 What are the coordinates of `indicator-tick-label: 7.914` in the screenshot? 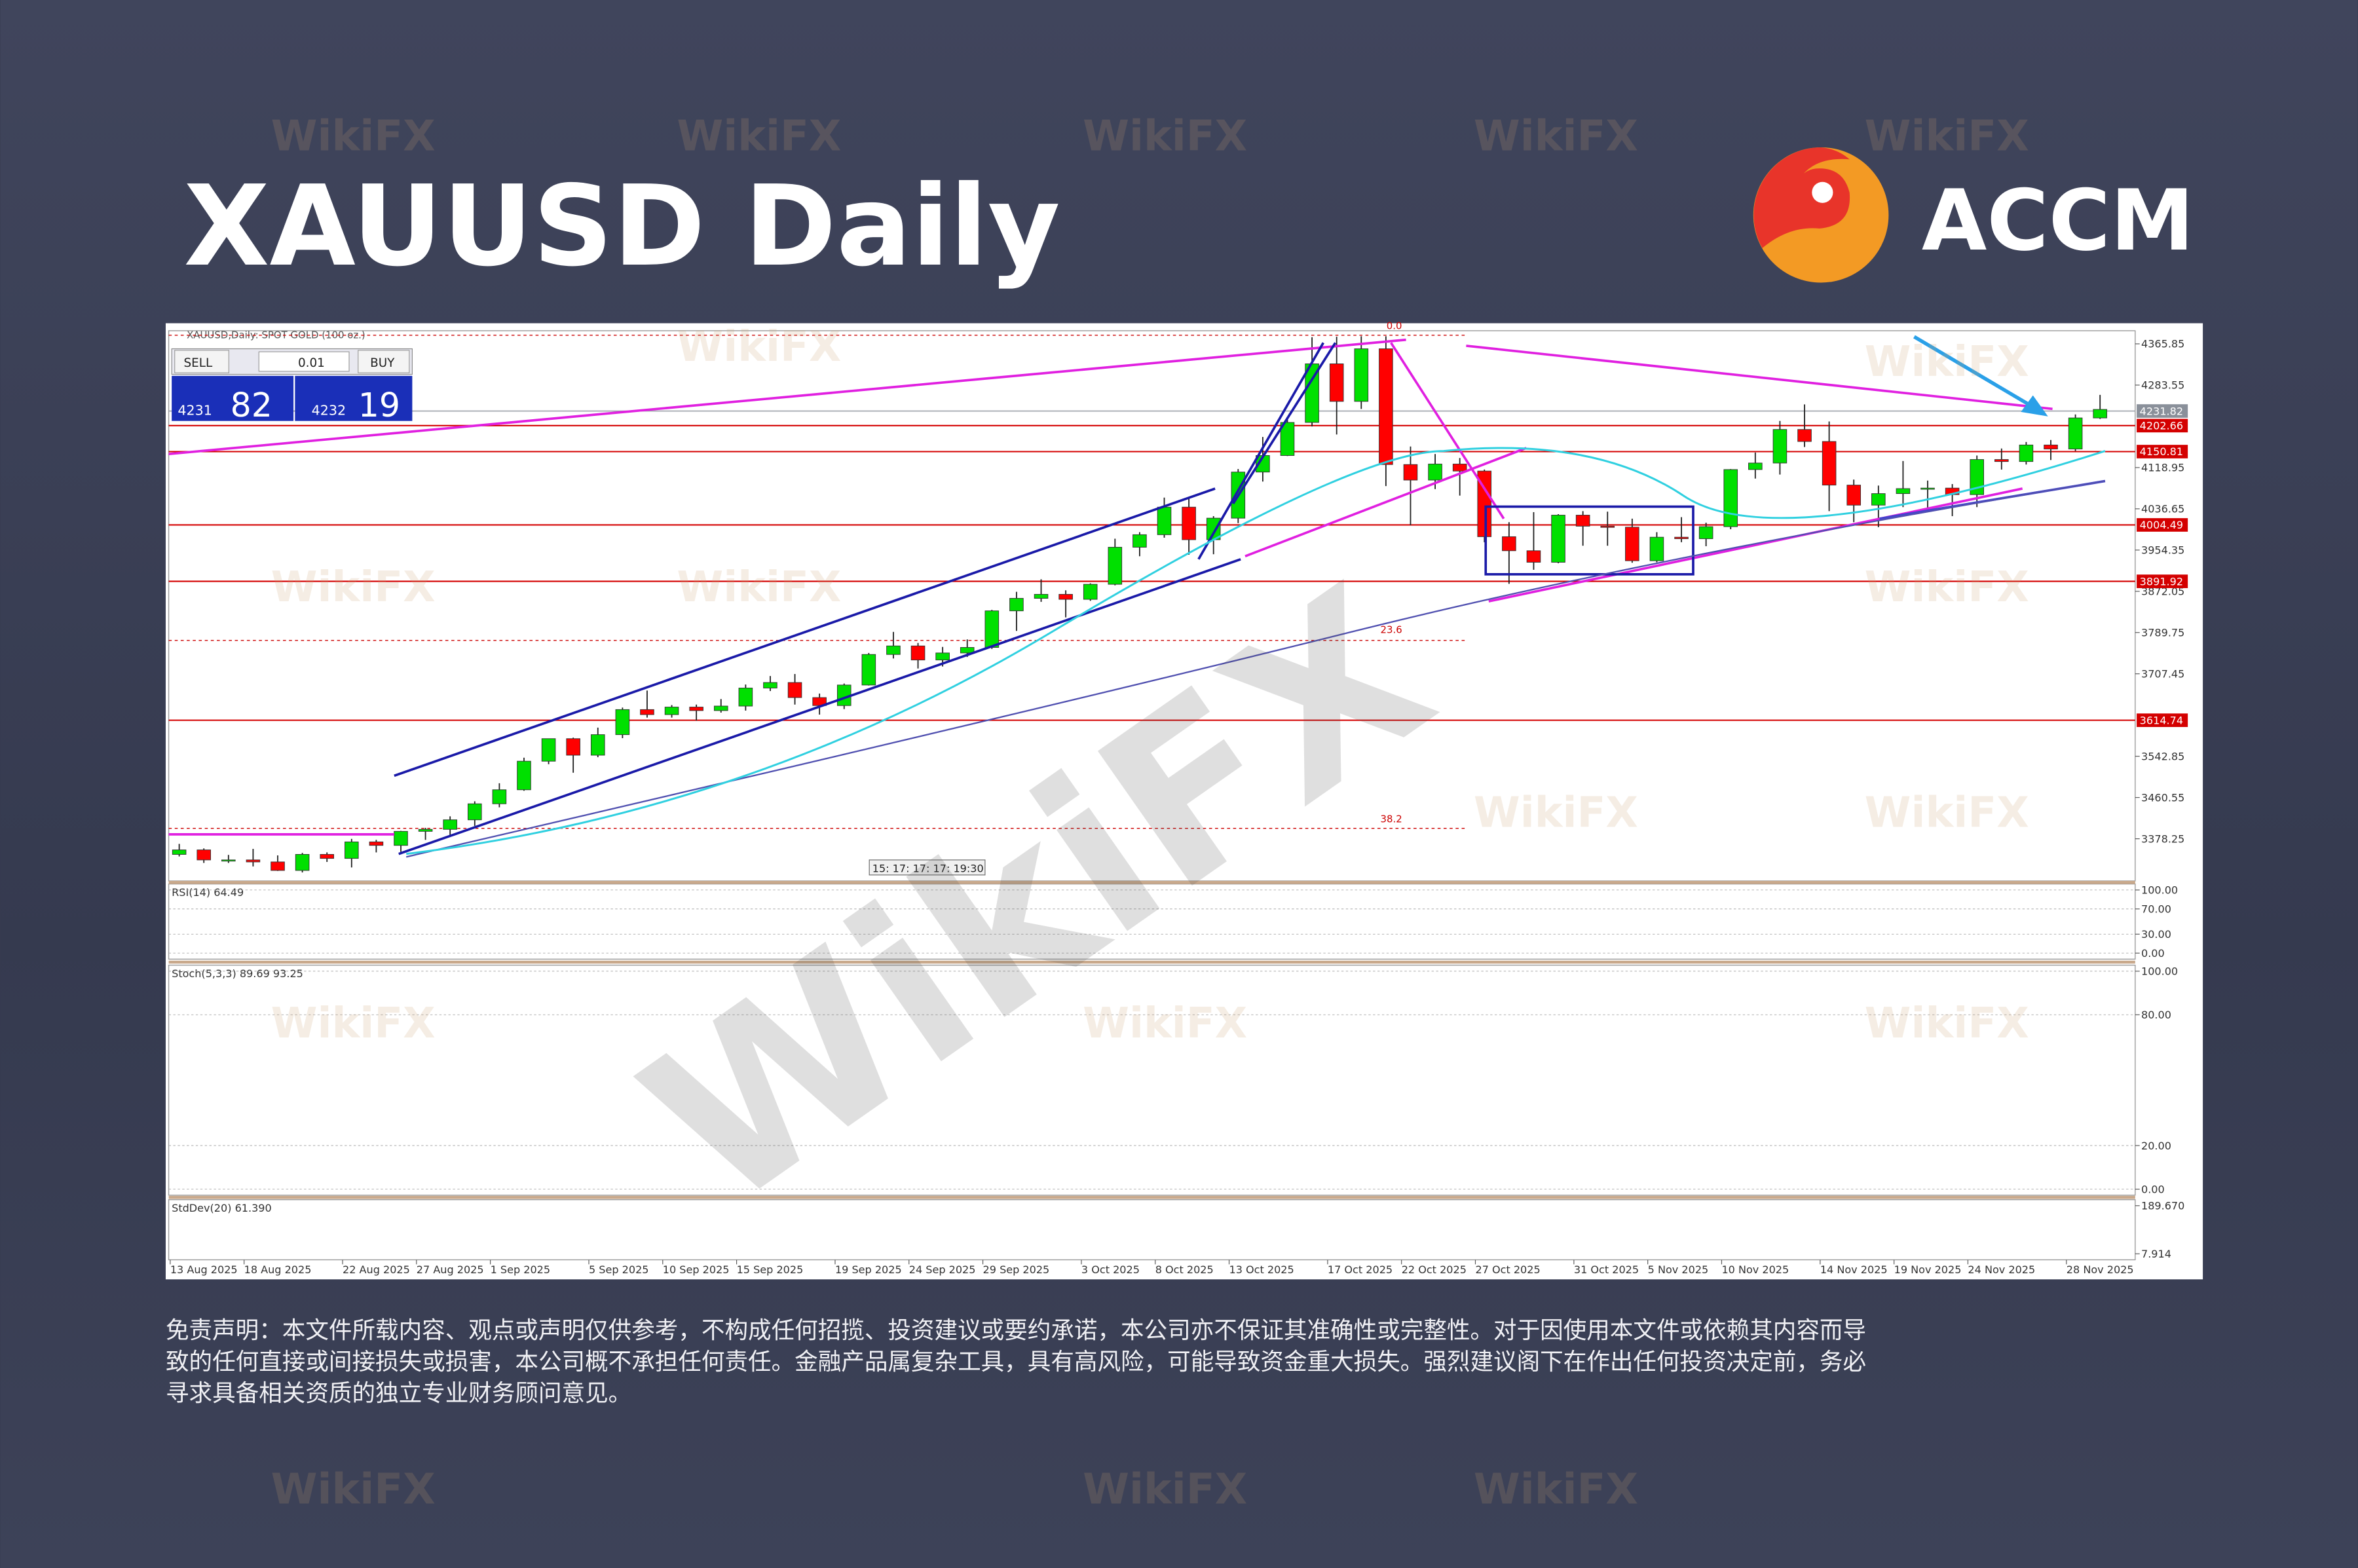 It's located at (2156, 1254).